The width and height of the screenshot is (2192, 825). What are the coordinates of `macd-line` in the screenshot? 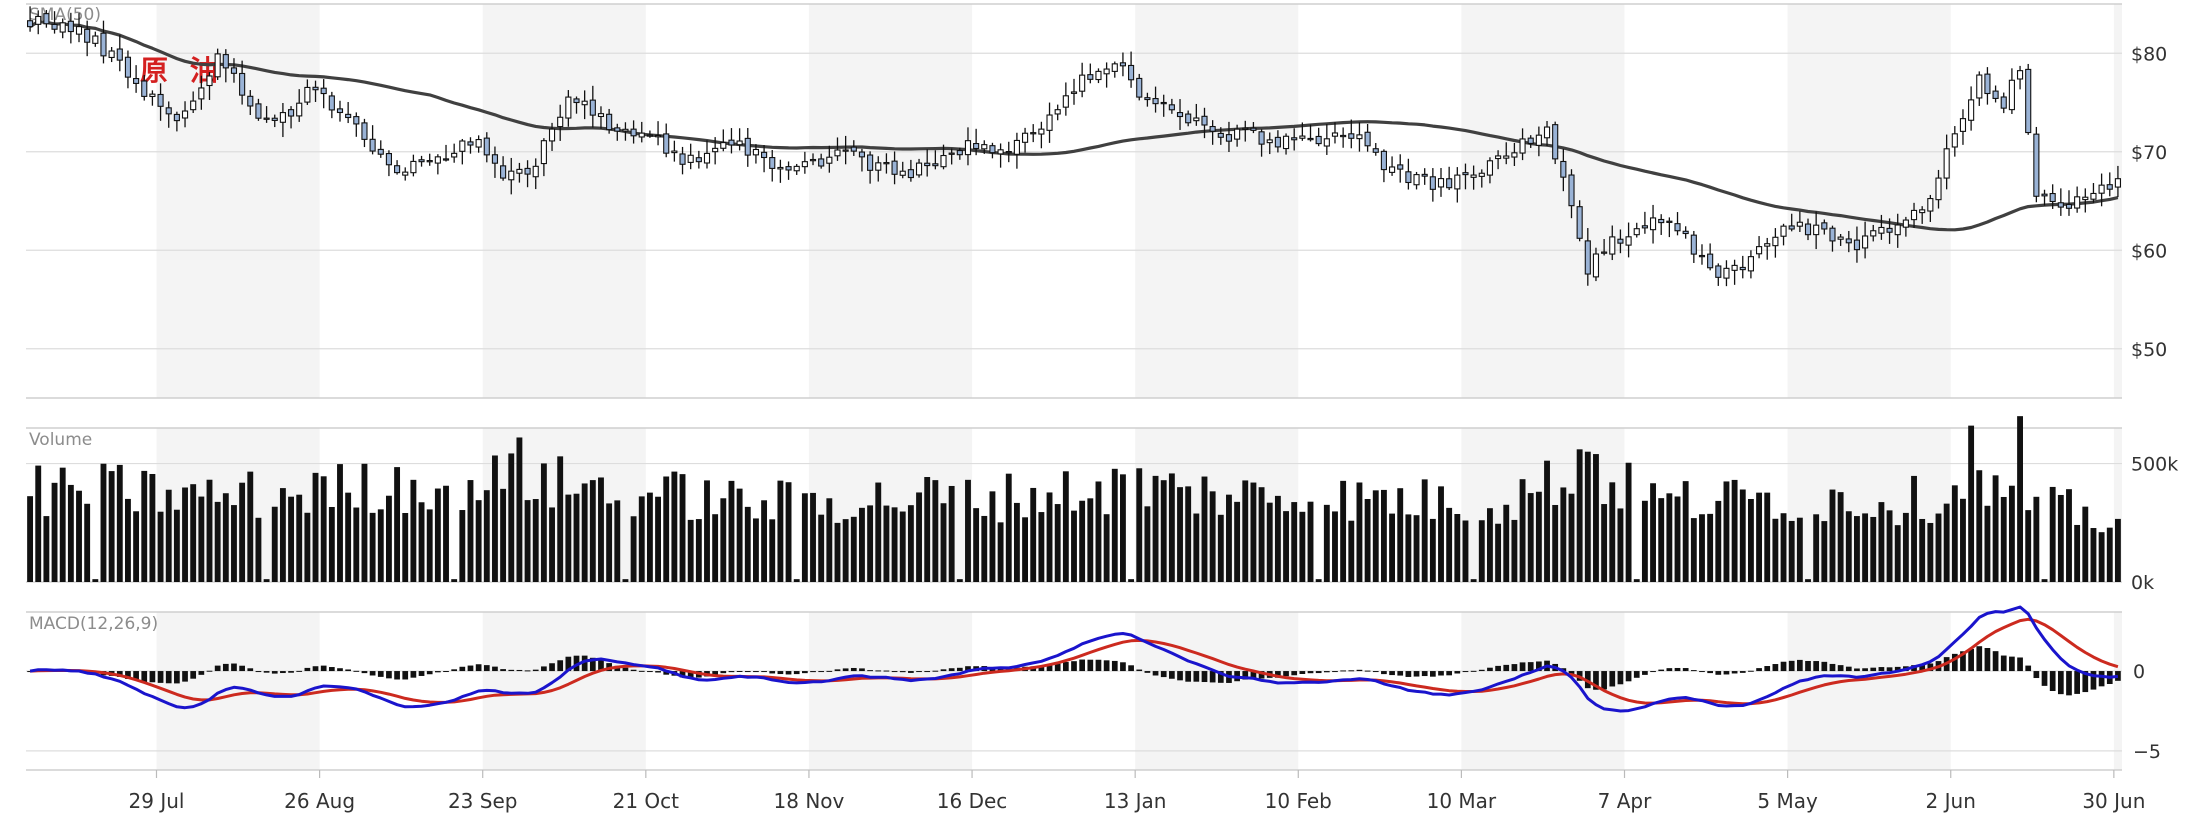 It's located at (1074, 659).